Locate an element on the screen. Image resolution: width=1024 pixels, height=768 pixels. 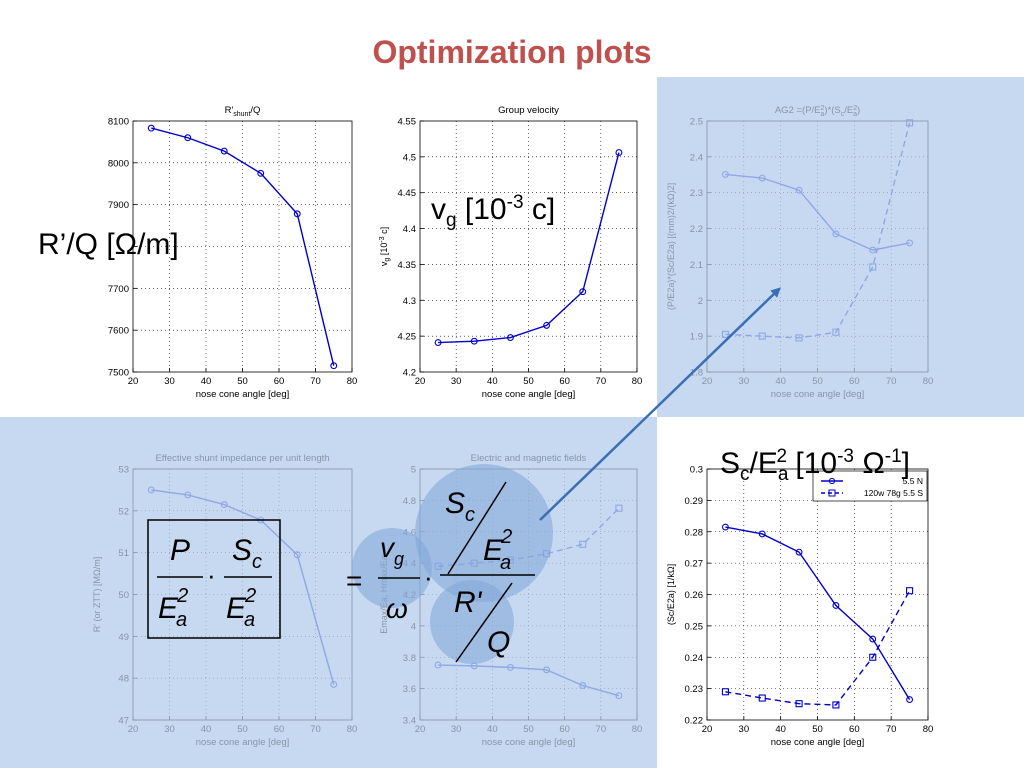
y-tick-label: 0.26 is located at coordinates (694, 595).